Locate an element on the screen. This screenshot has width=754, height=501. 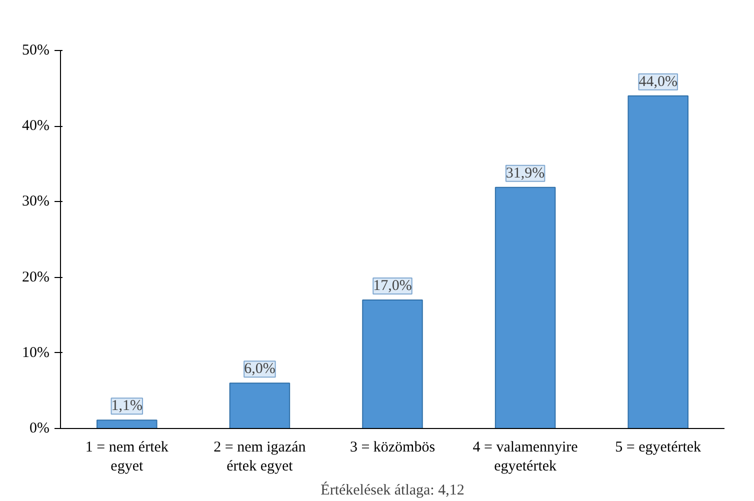
x-tick-label: 3 = közömbös is located at coordinates (393, 448).